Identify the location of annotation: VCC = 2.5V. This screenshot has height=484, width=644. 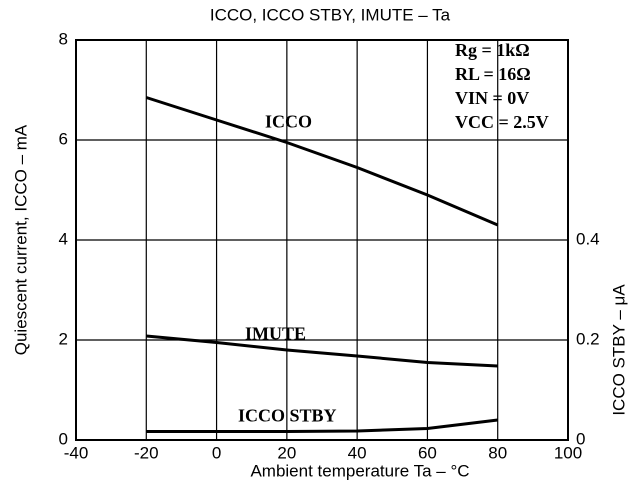
(502, 122).